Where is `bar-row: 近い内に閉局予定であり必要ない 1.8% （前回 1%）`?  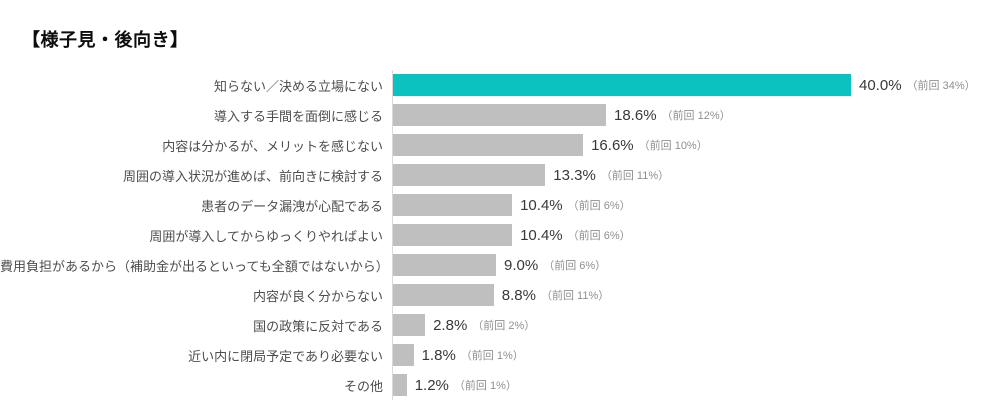
bar-row: 近い内に閉局予定であり必要ない 1.8% （前回 1%） is located at coordinates (500, 355).